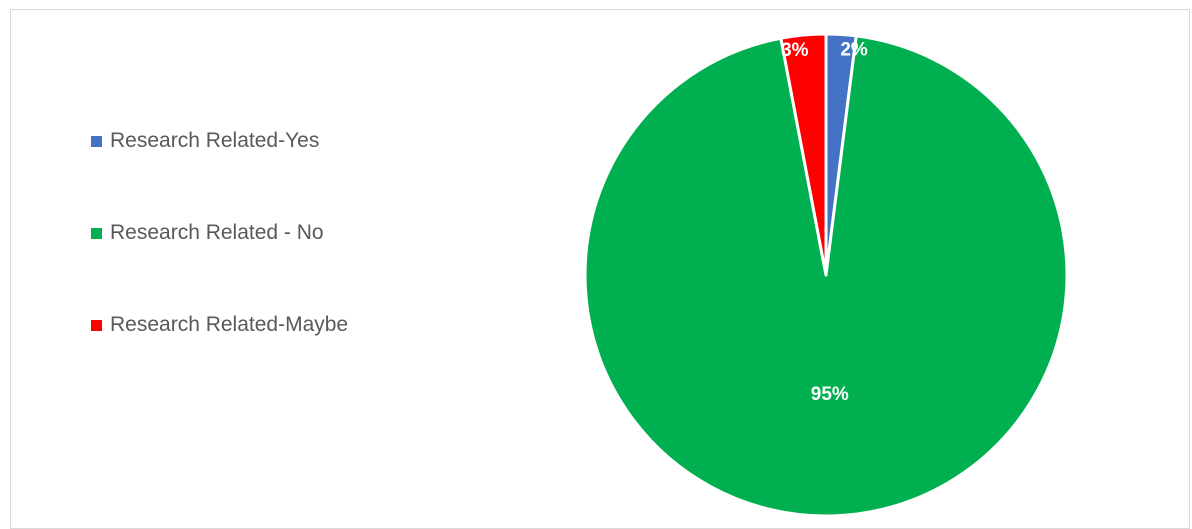  Describe the element at coordinates (96, 233) in the screenshot. I see `legend-swatch-no` at that location.